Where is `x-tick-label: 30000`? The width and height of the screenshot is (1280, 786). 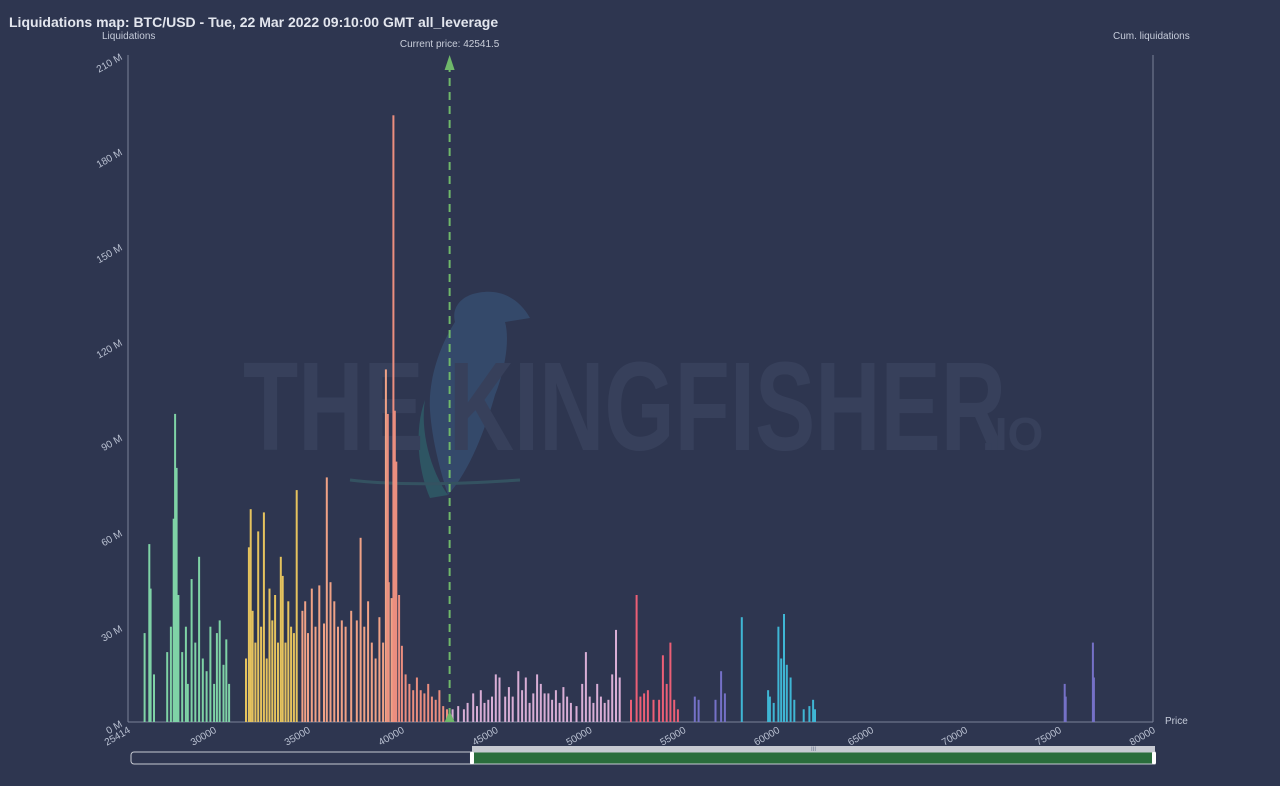 x-tick-label: 30000 is located at coordinates (204, 737).